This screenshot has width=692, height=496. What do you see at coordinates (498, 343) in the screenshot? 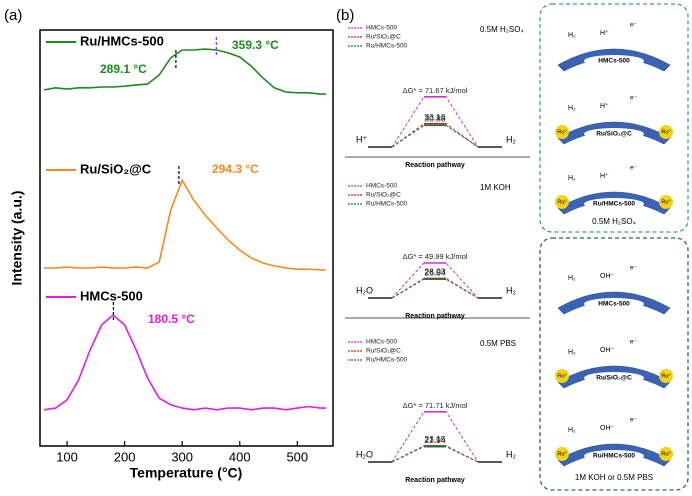
I see `condition: 0.5M PBS` at bounding box center [498, 343].